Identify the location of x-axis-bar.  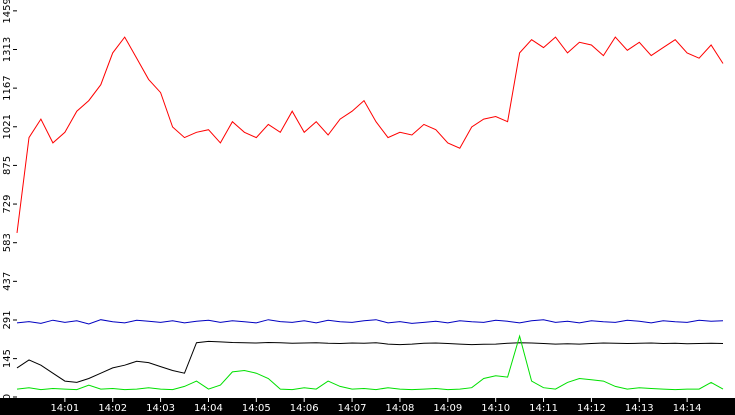
(367, 406).